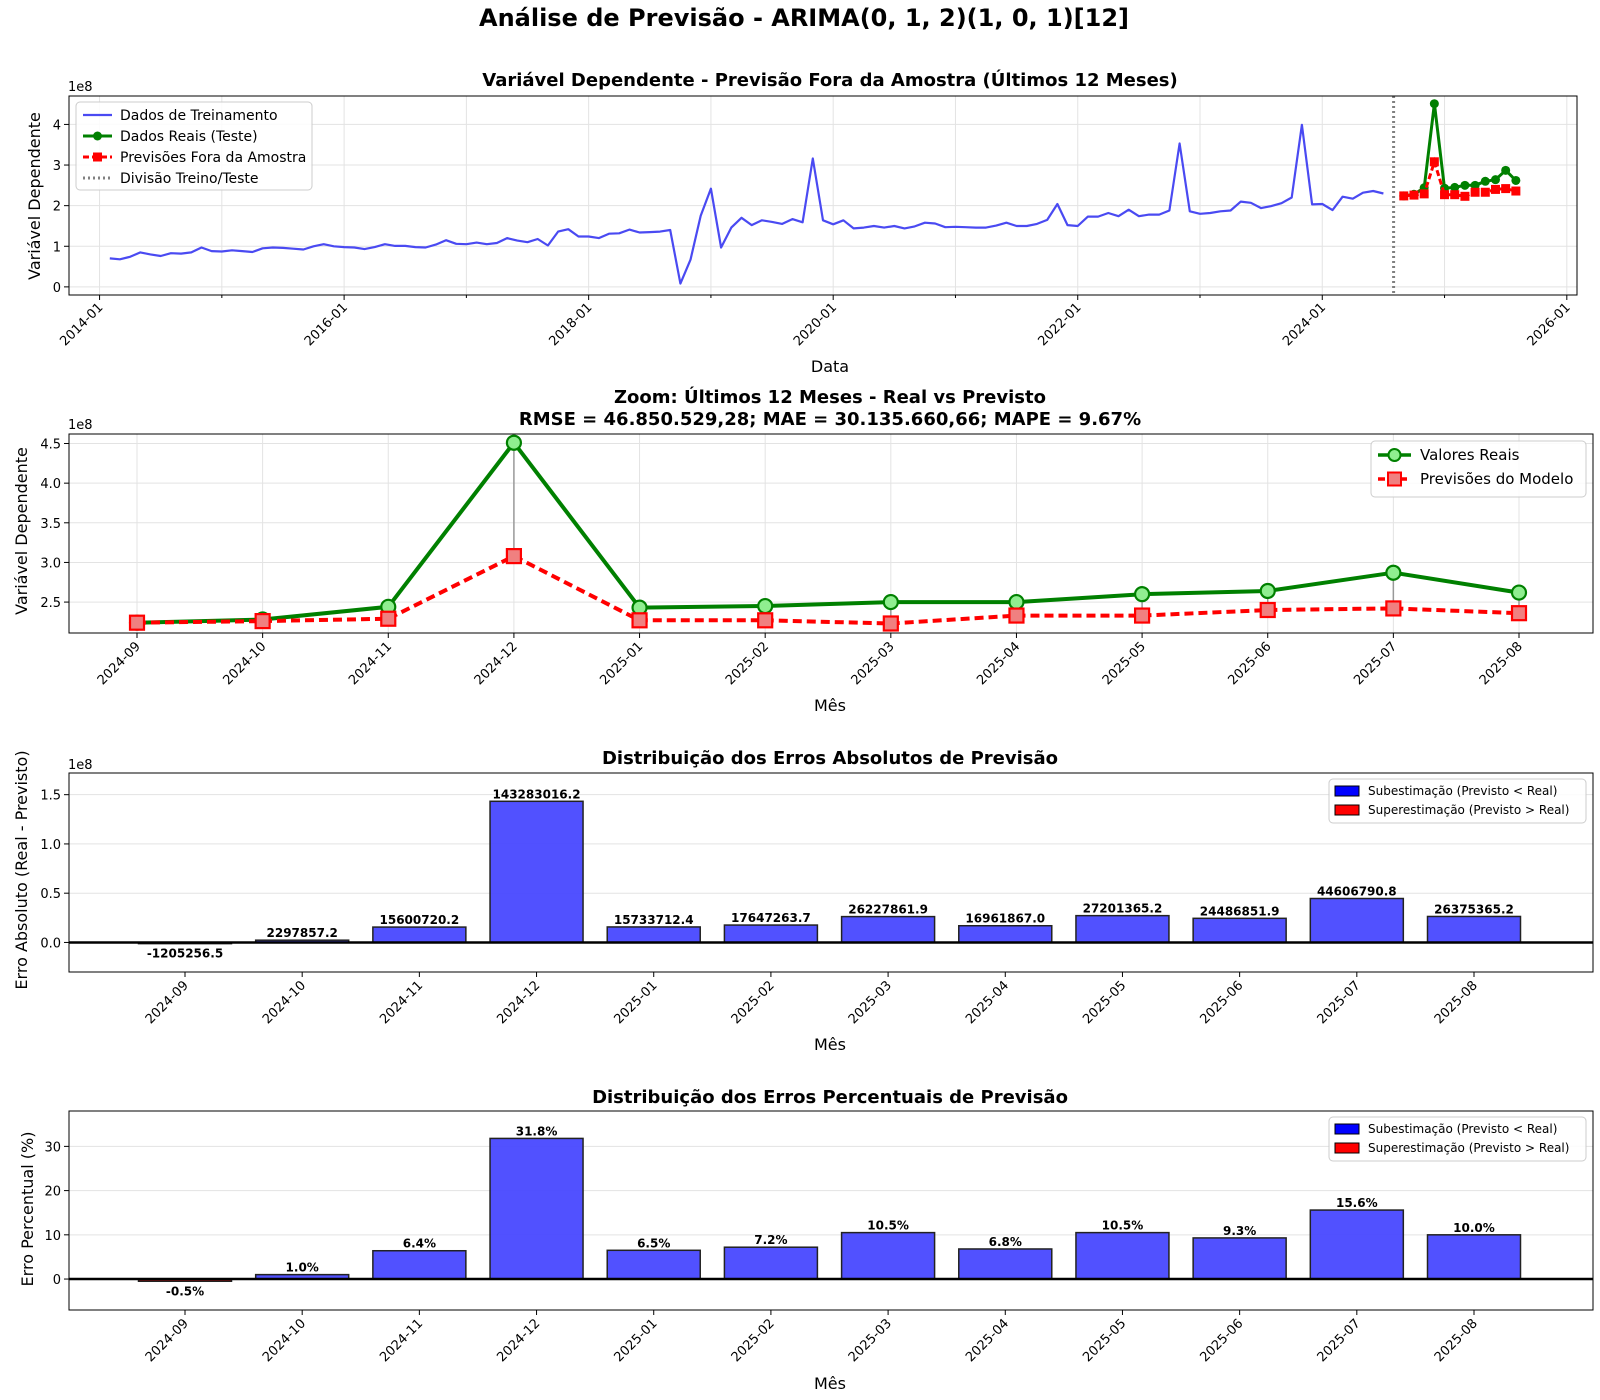 Image resolution: width=1600 pixels, height=1400 pixels. I want to click on overview-plot-area, so click(815, 195).